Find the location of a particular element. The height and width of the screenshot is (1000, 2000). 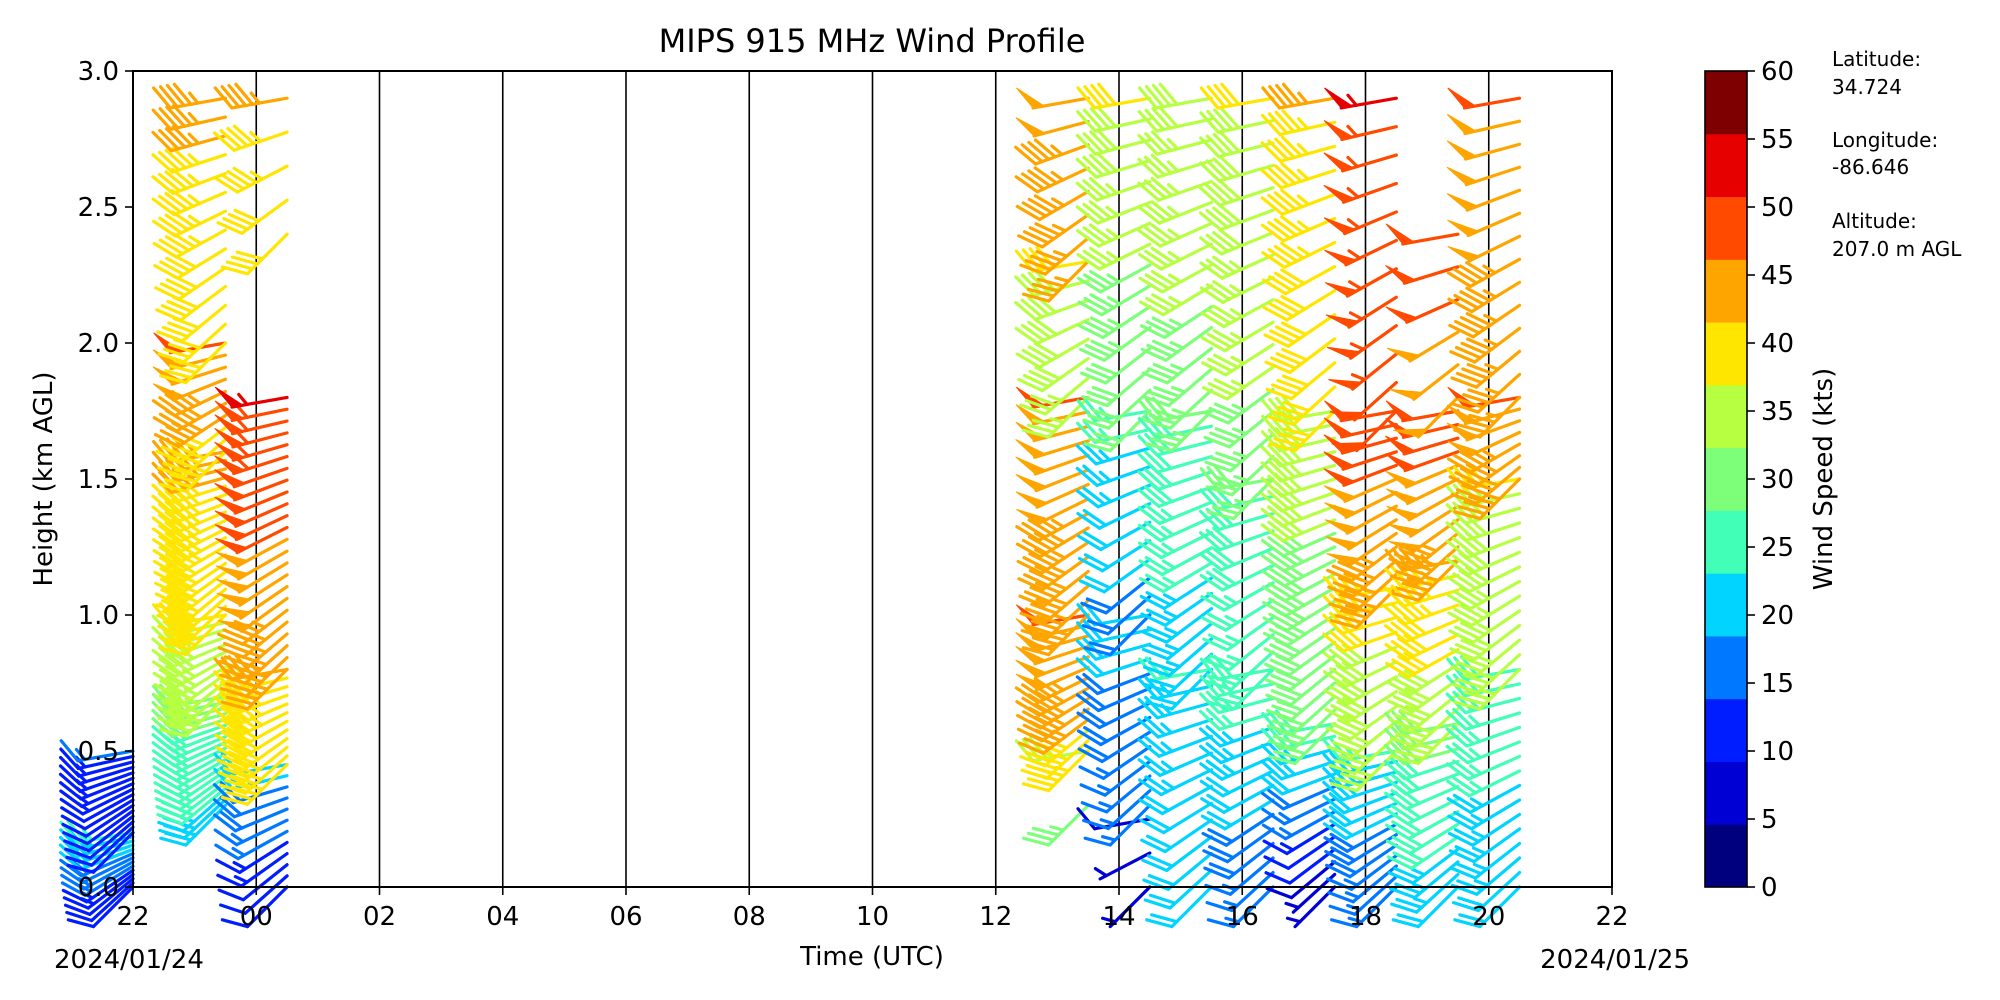

y-tick-label: 2.5 is located at coordinates (98, 208).